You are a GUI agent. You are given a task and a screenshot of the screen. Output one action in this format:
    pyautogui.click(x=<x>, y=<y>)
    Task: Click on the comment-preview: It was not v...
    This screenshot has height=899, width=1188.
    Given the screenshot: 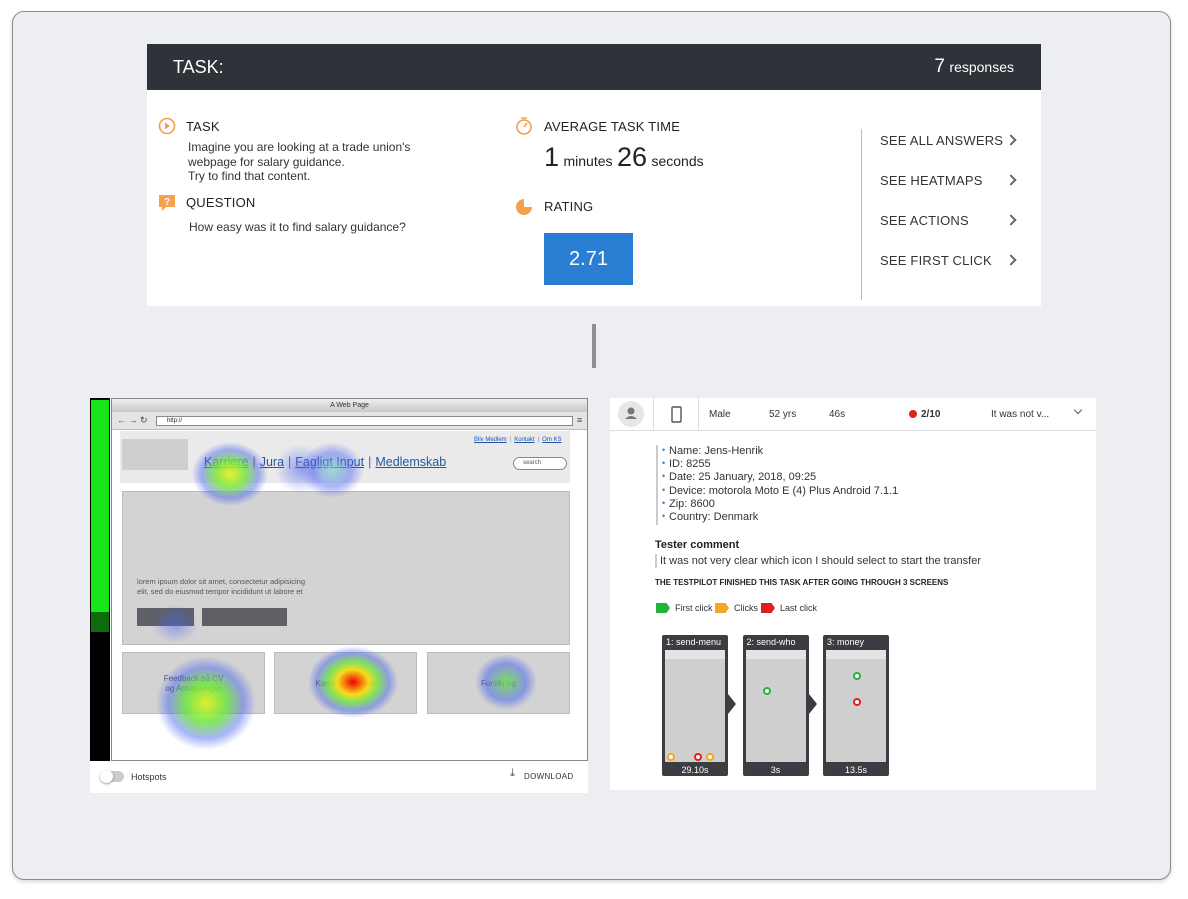 What is the action you would take?
    pyautogui.click(x=1020, y=414)
    